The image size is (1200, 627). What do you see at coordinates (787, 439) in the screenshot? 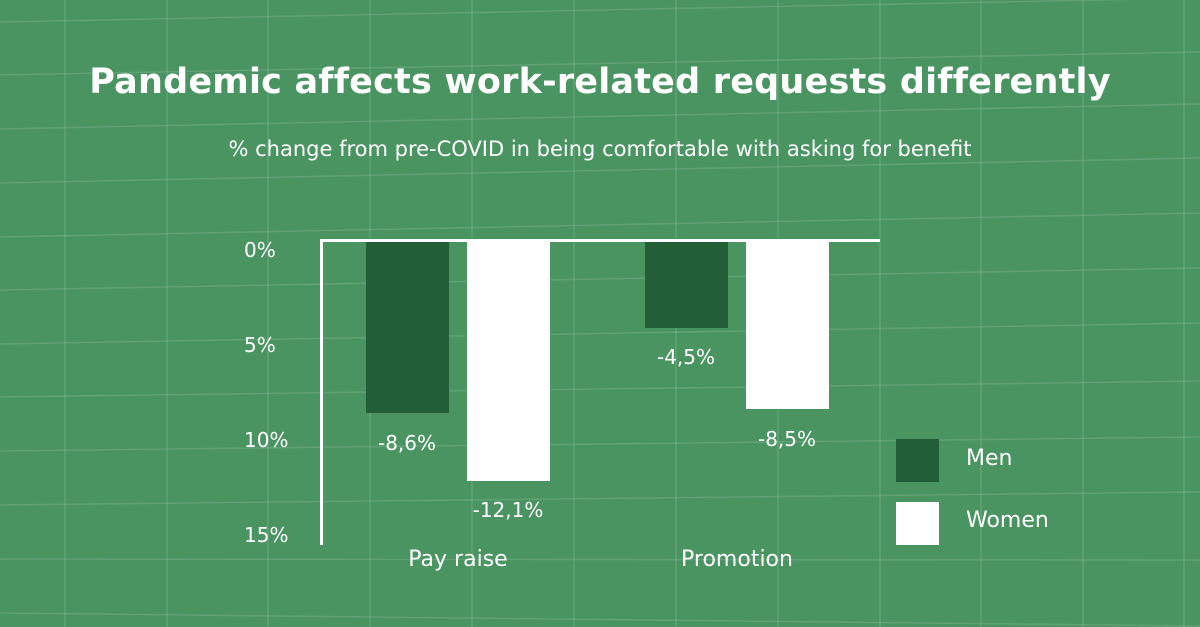
I see `value-label-promotion-women: -8,5%` at bounding box center [787, 439].